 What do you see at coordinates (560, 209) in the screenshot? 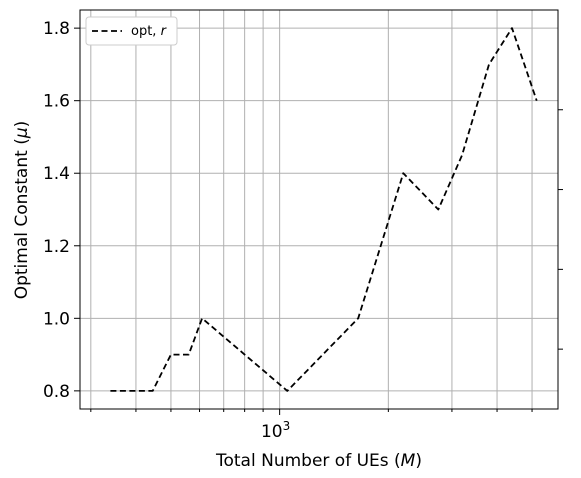
I see `right-axis` at bounding box center [560, 209].